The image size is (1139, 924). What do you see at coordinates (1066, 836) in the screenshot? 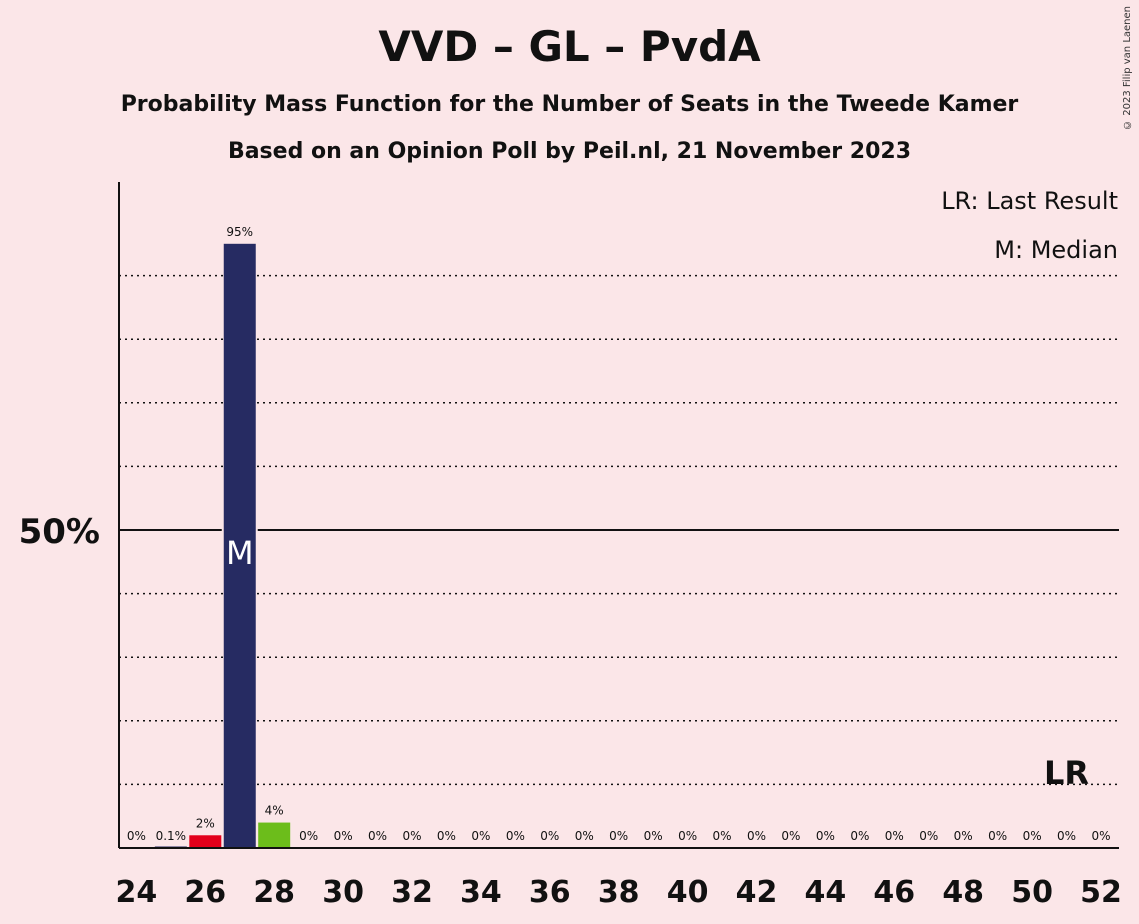
I see `data-label-seat-51: 0%` at bounding box center [1066, 836].